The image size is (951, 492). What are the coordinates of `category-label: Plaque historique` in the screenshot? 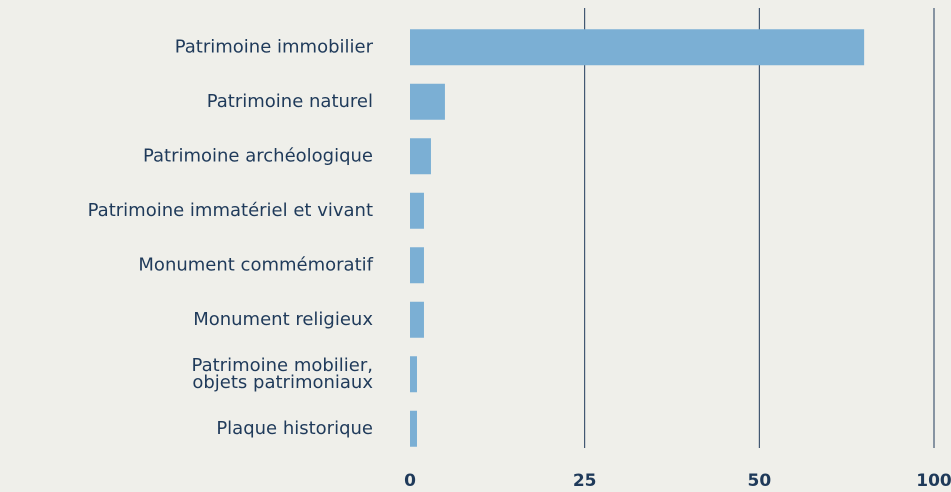 It's located at (294, 428).